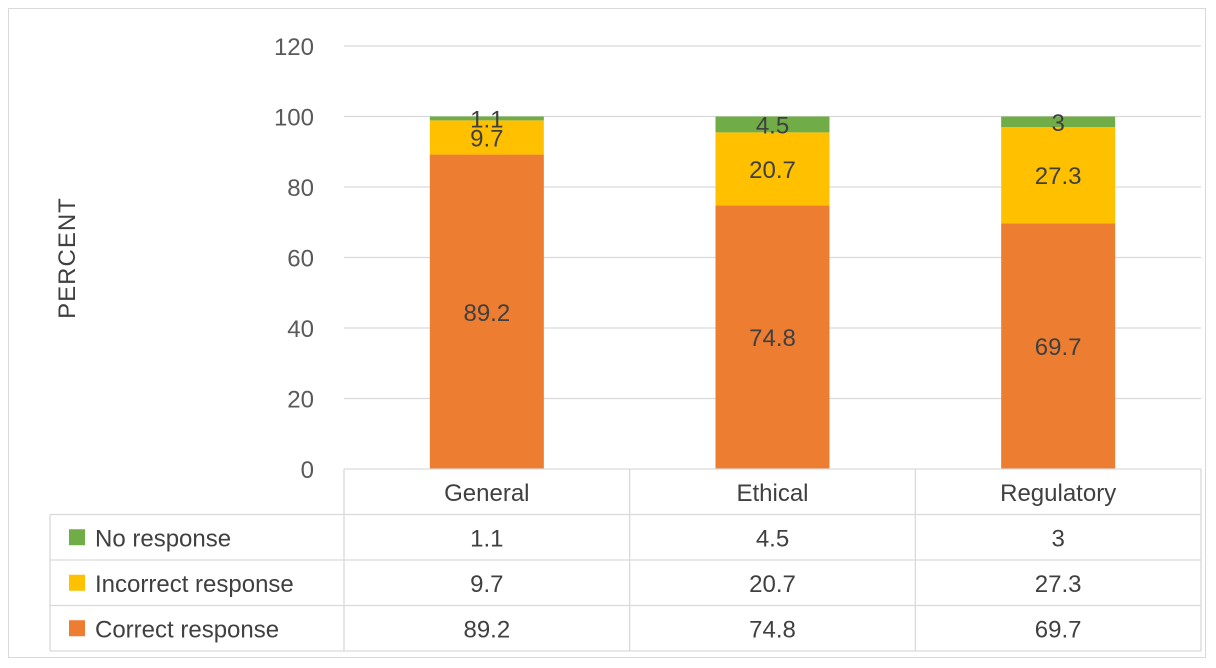 The width and height of the screenshot is (1216, 668). Describe the element at coordinates (67, 258) in the screenshot. I see `y-axis-title: PERCENT` at that location.